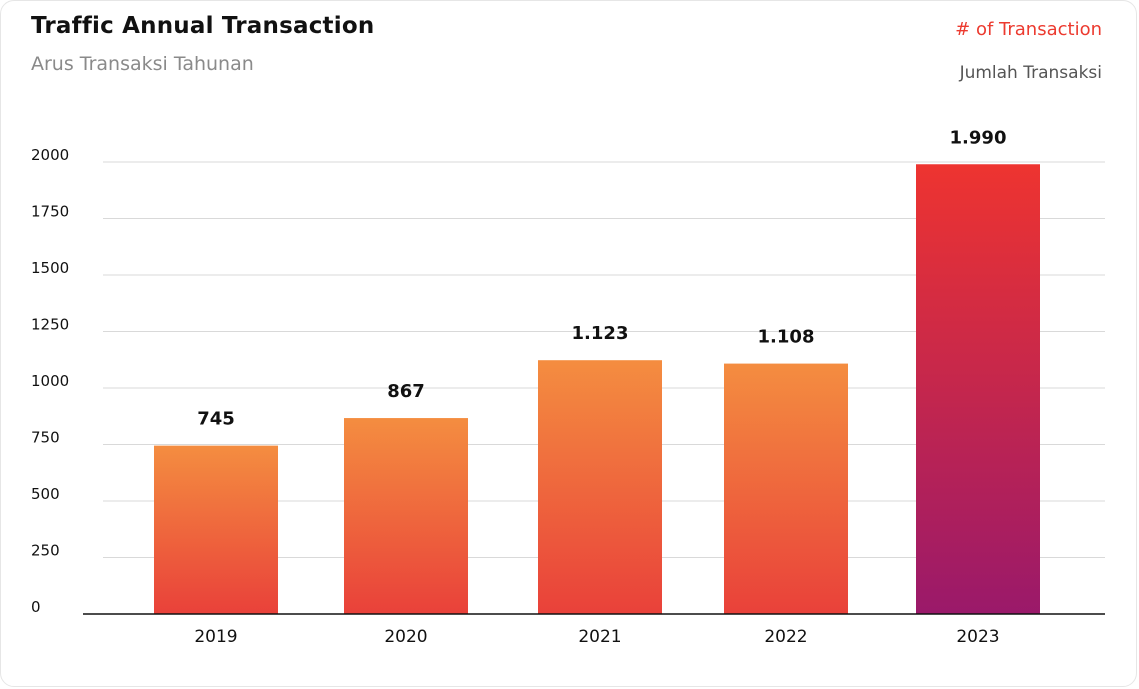 The height and width of the screenshot is (689, 1139). What do you see at coordinates (45, 438) in the screenshot?
I see `y-tick-label: 750` at bounding box center [45, 438].